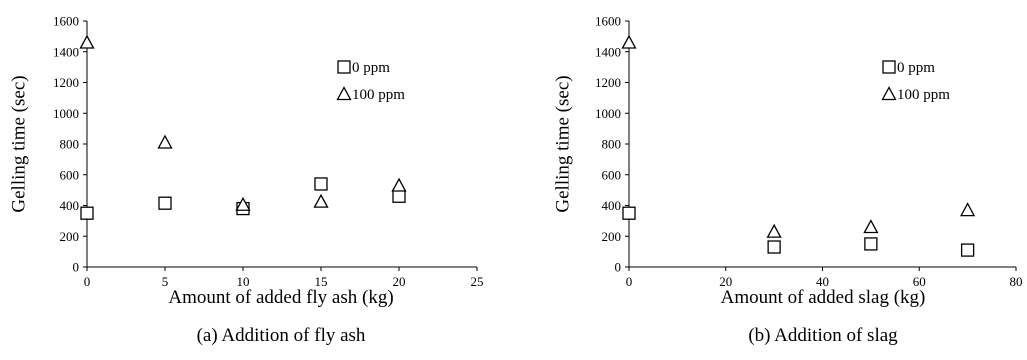 The height and width of the screenshot is (360, 1027). I want to click on x-tick-label: 80, so click(1016, 281).